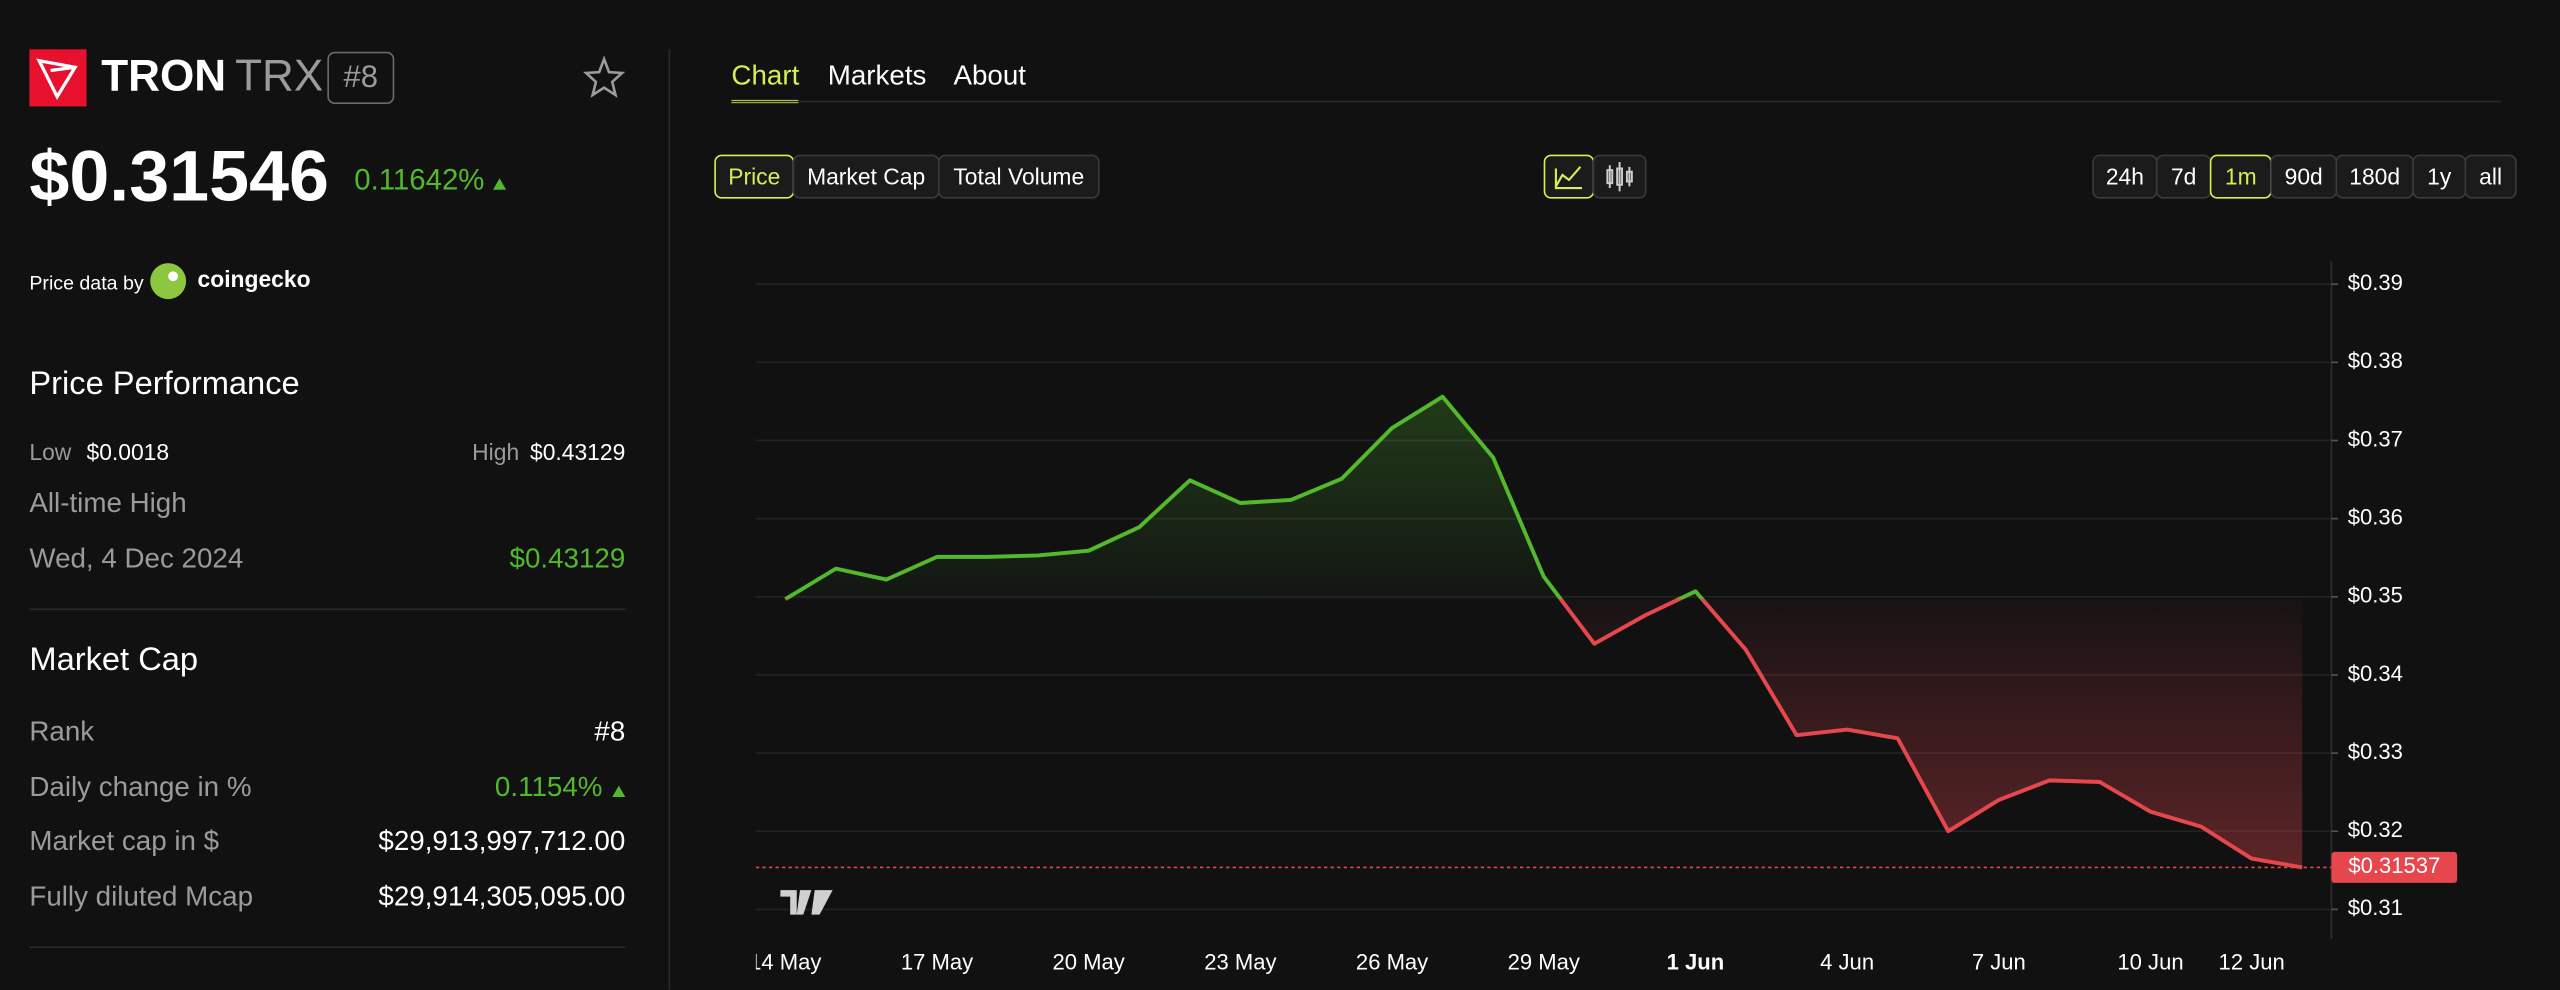 This screenshot has width=2560, height=990. Describe the element at coordinates (609, 731) in the screenshot. I see `row-value: #8` at that location.